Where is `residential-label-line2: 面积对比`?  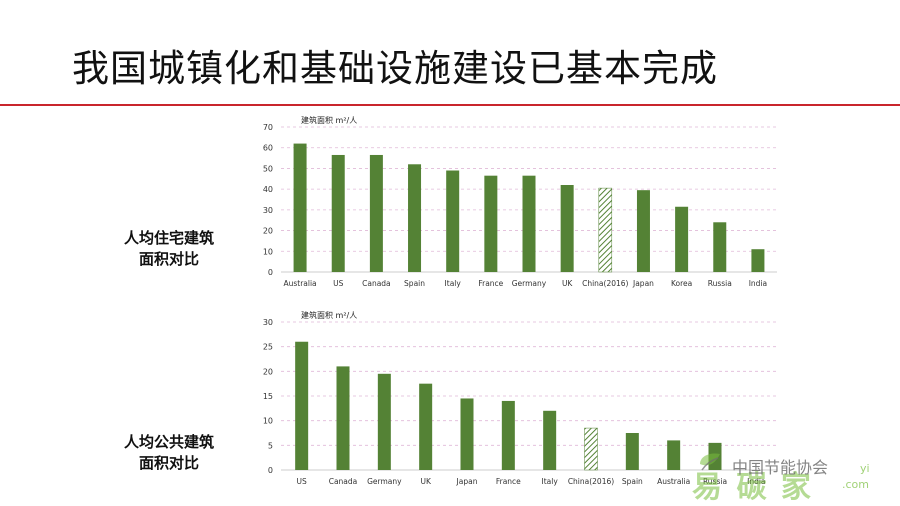 residential-label-line2: 面积对比 is located at coordinates (168, 259).